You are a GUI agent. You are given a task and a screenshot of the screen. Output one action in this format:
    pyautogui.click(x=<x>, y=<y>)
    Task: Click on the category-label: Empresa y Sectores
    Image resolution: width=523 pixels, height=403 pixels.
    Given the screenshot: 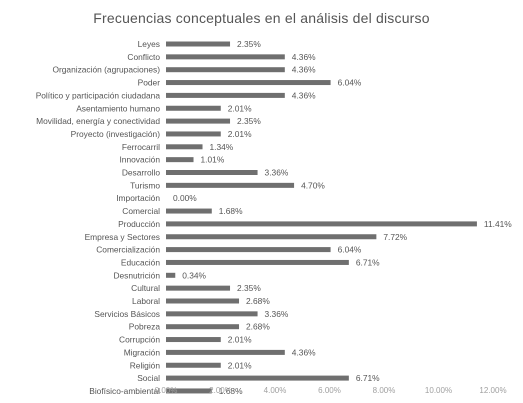 What is the action you would take?
    pyautogui.click(x=122, y=237)
    